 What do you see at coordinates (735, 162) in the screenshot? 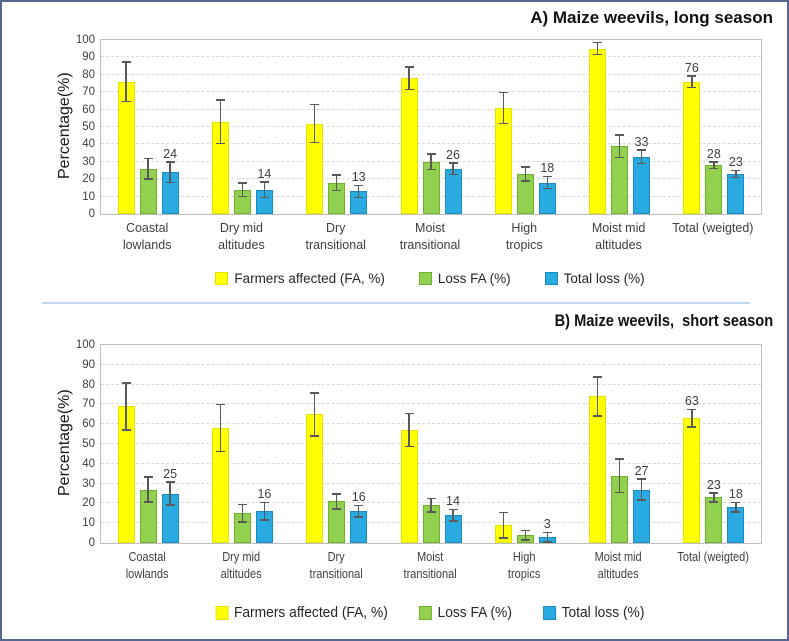
I see `data-label: 23` at bounding box center [735, 162].